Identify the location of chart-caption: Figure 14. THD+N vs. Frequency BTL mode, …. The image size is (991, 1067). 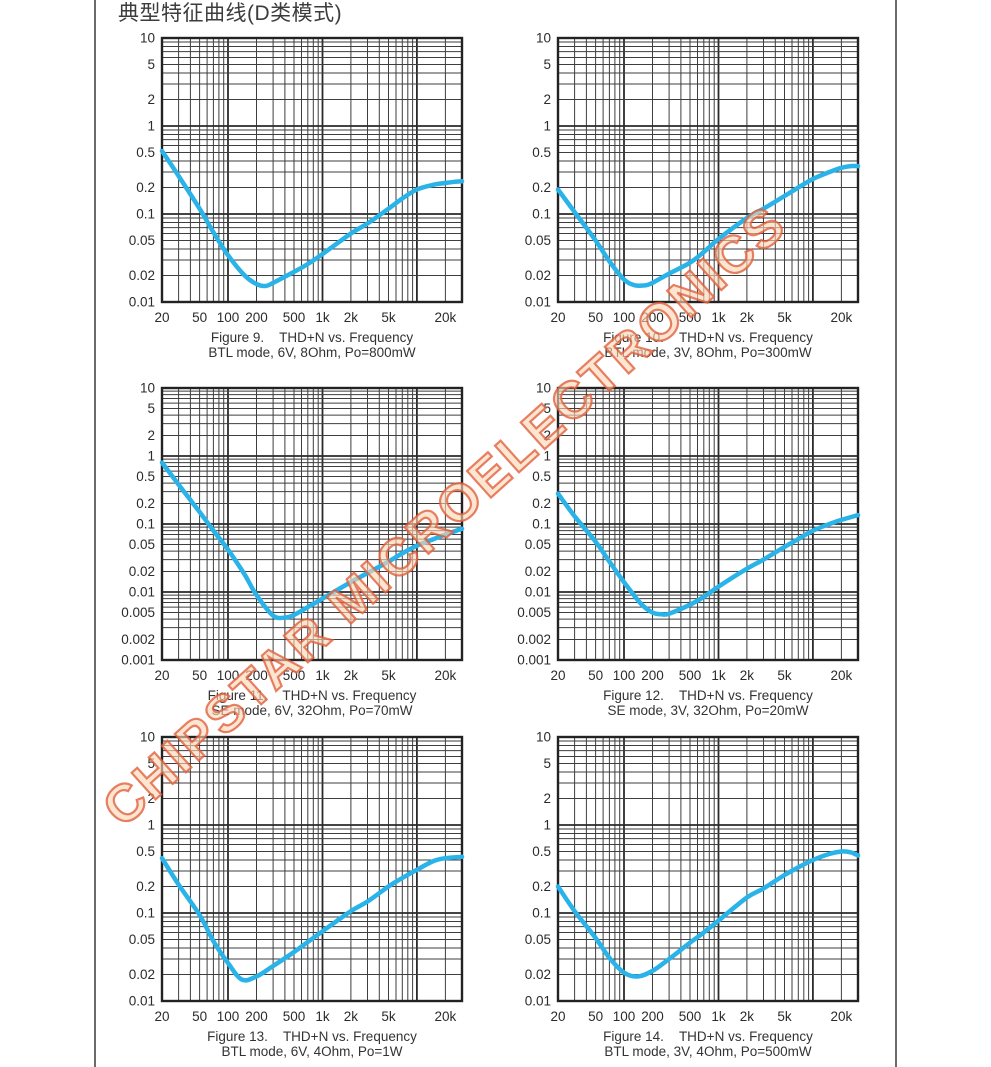
(708, 1044).